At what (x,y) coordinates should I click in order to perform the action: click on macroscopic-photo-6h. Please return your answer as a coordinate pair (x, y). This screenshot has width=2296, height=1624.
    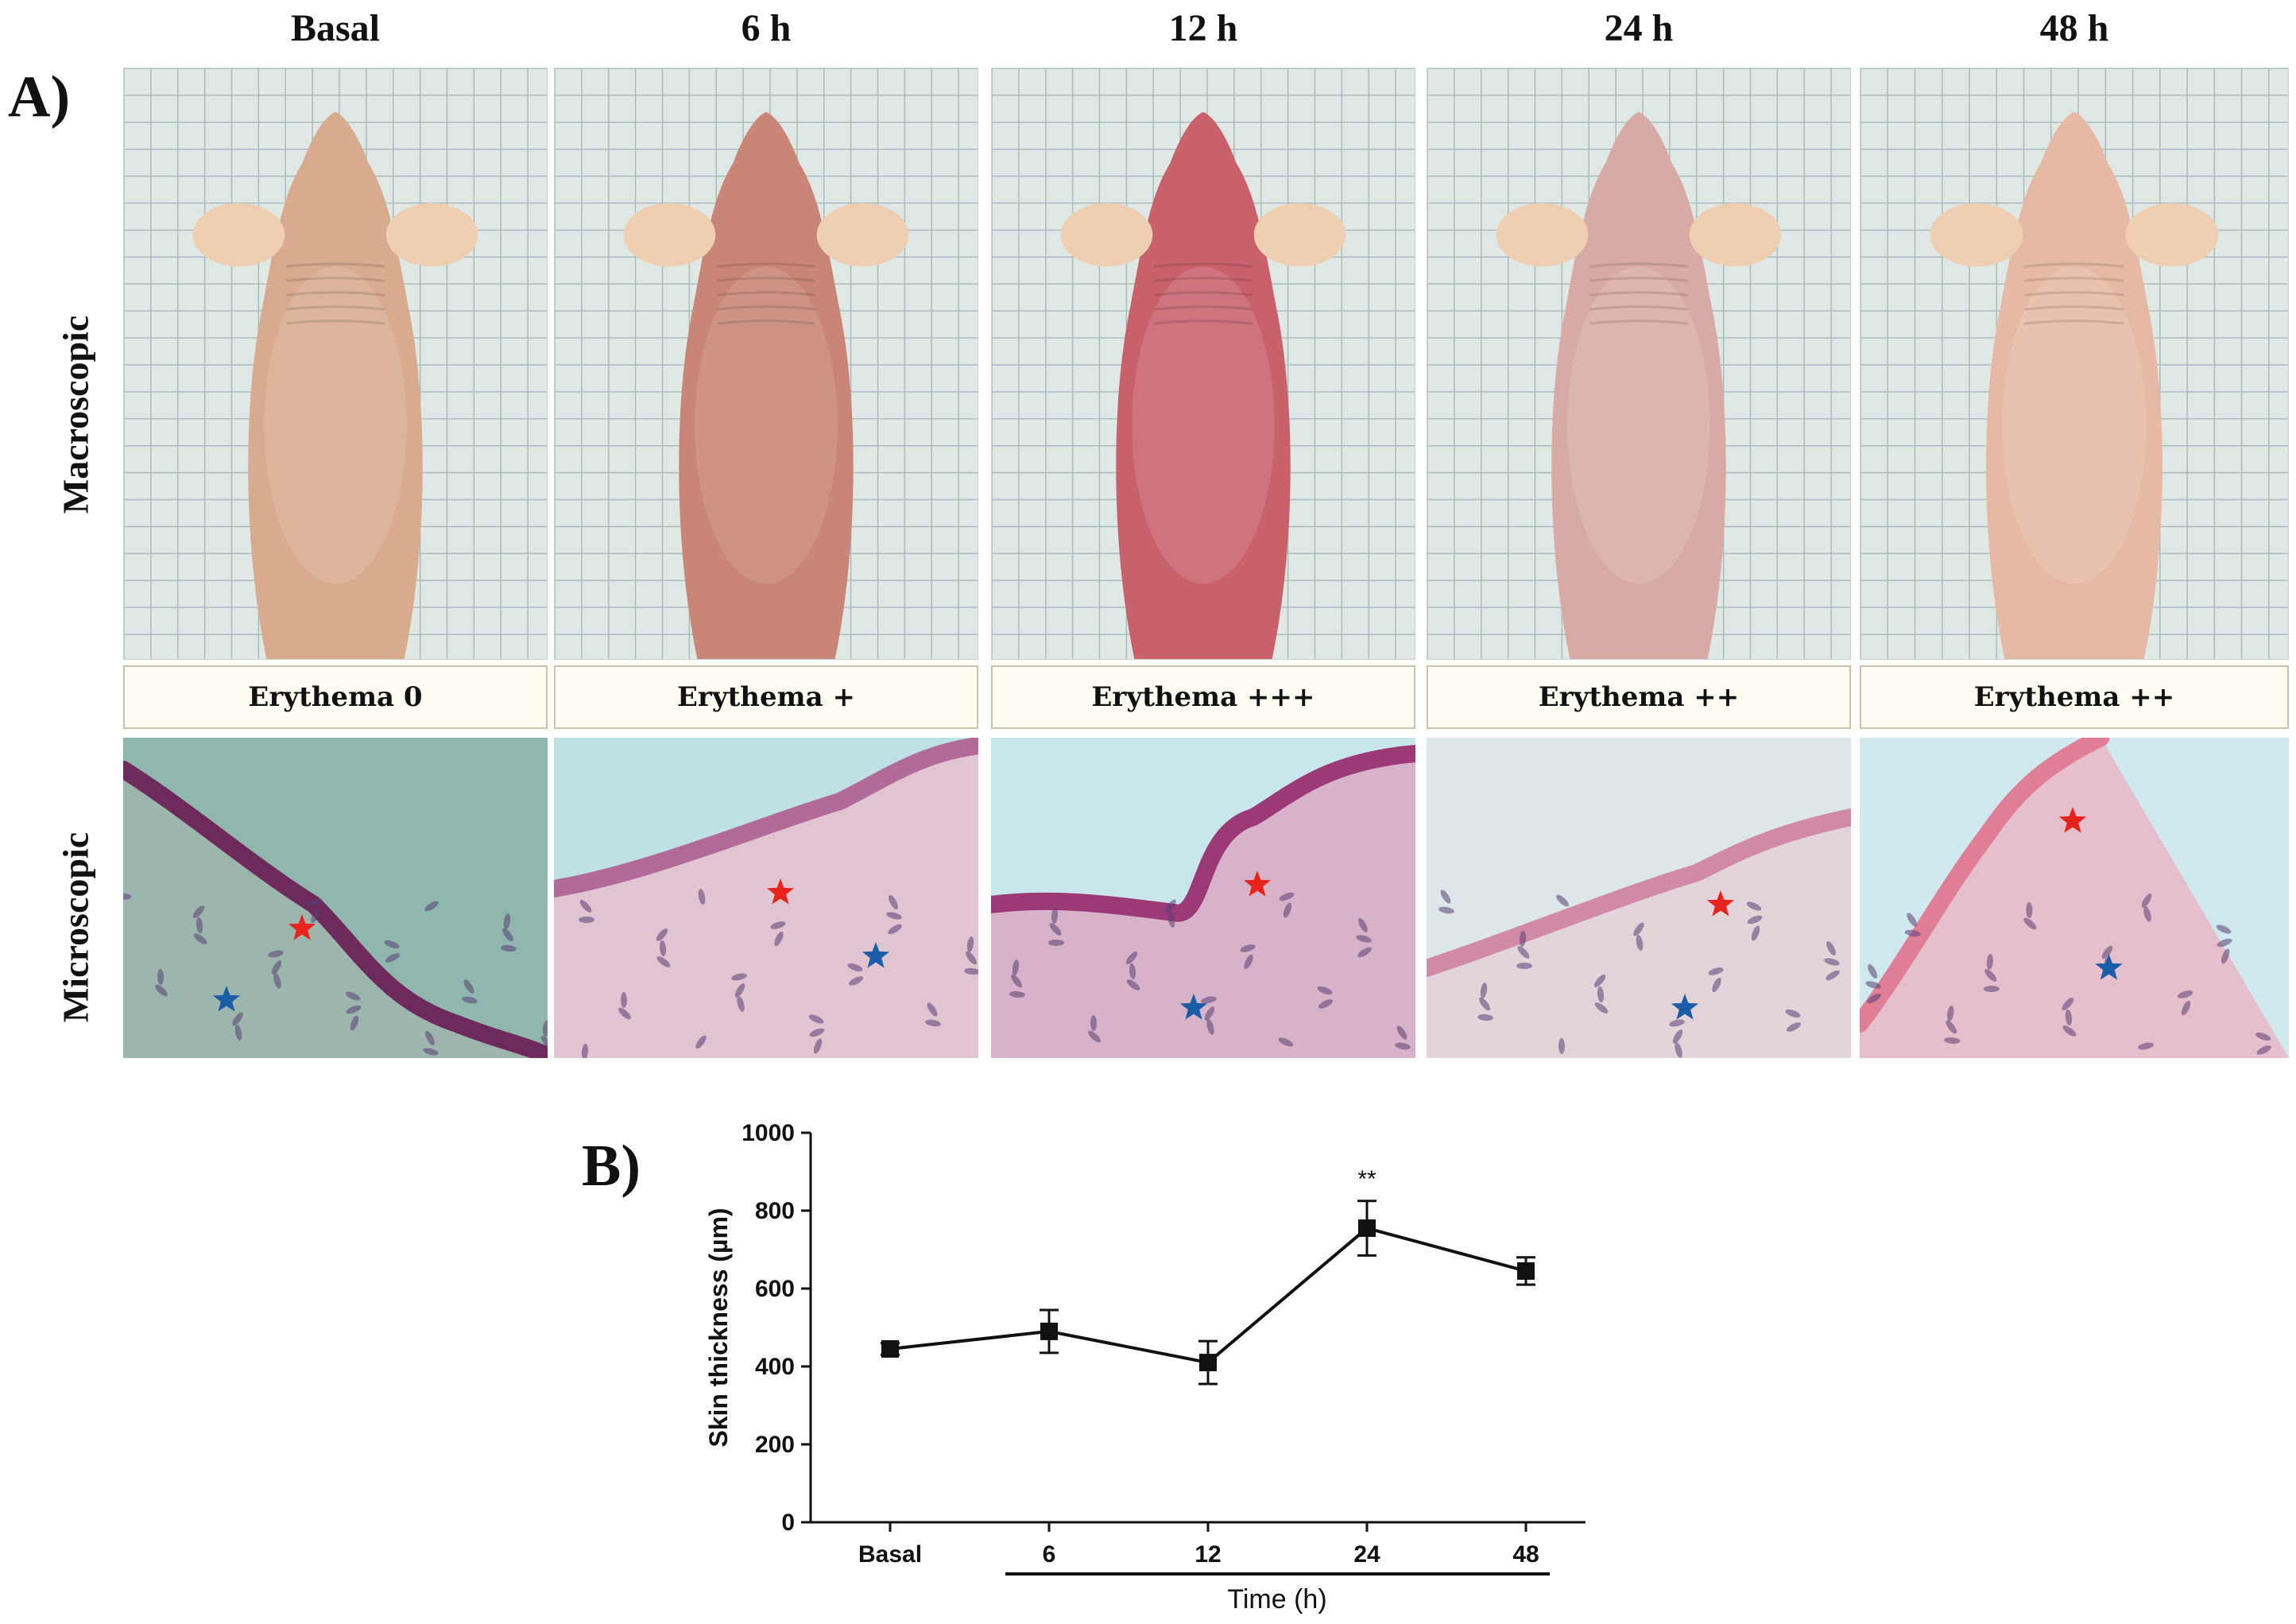
    Looking at the image, I should click on (766, 364).